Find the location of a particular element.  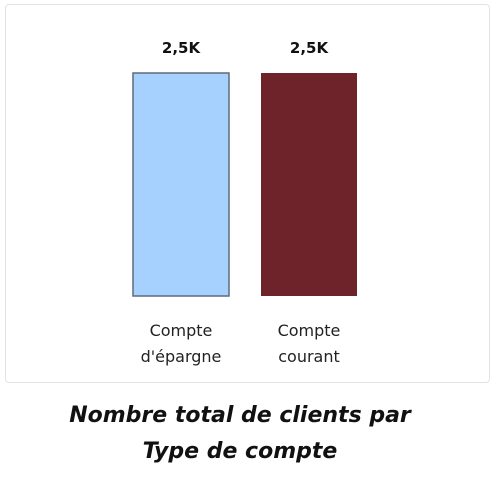

category-label-0-line-0: Compte is located at coordinates (181, 330).